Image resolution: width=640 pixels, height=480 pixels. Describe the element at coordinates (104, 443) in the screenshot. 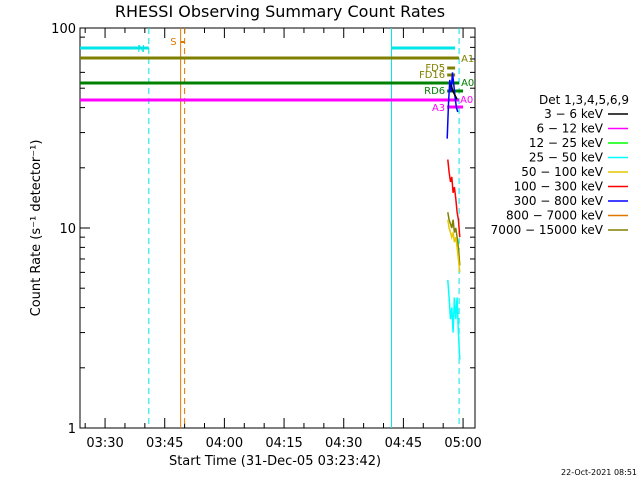

I see `x-tick-label: 03:30` at that location.